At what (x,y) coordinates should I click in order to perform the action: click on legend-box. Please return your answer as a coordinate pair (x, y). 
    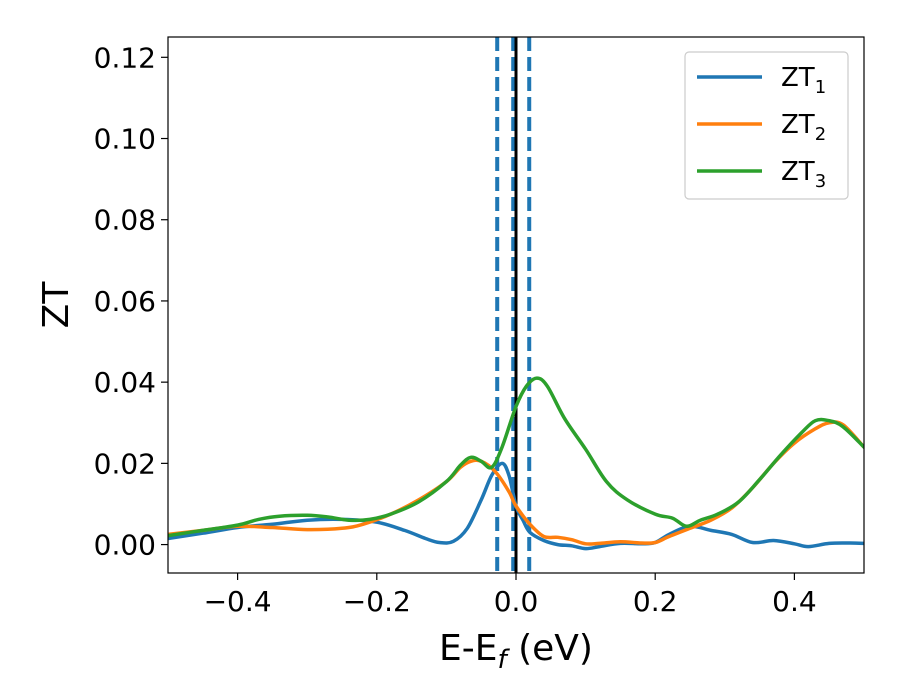
    Looking at the image, I should click on (766, 125).